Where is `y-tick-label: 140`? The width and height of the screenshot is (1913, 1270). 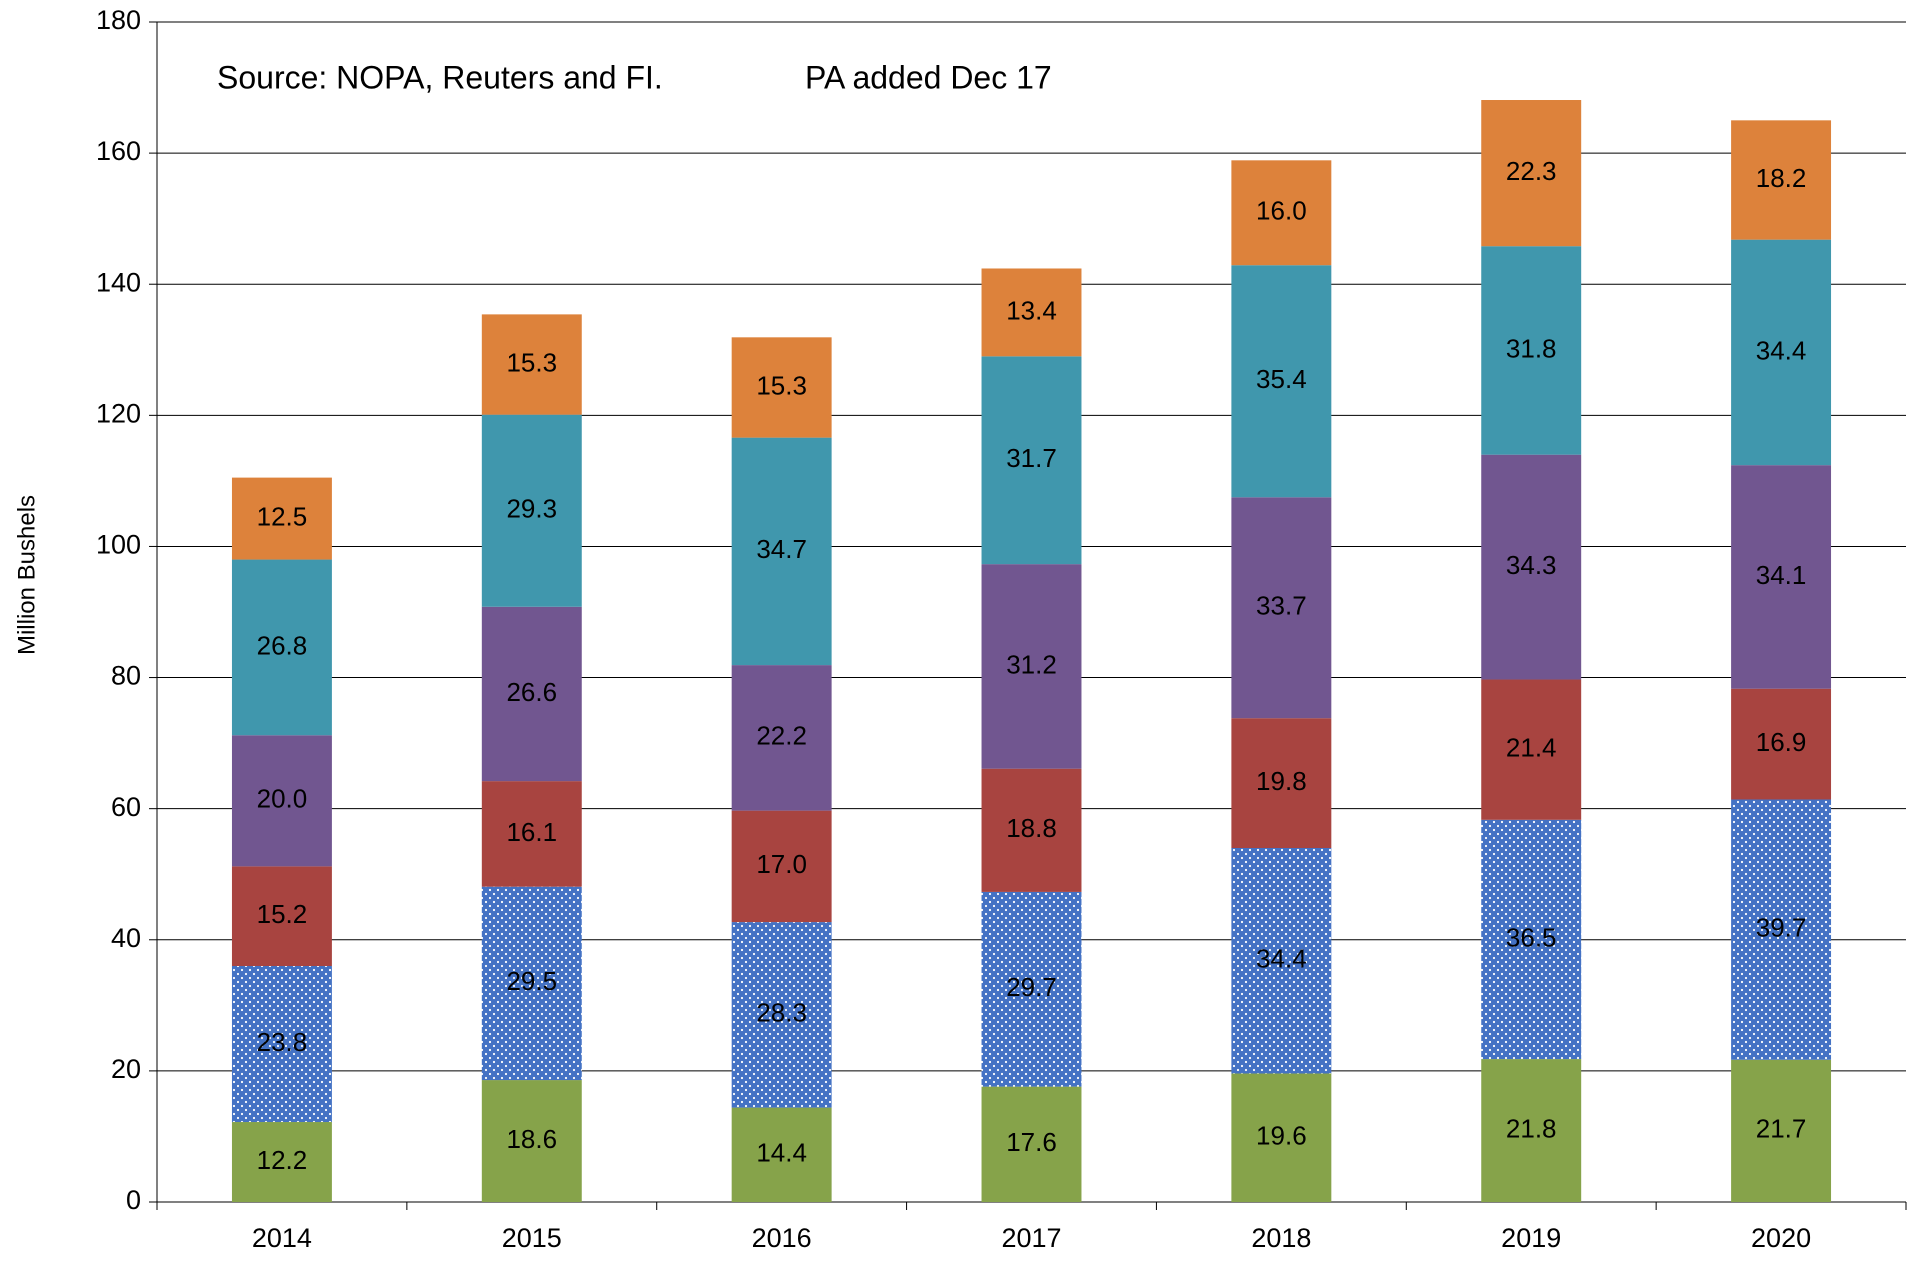 y-tick-label: 140 is located at coordinates (118, 282).